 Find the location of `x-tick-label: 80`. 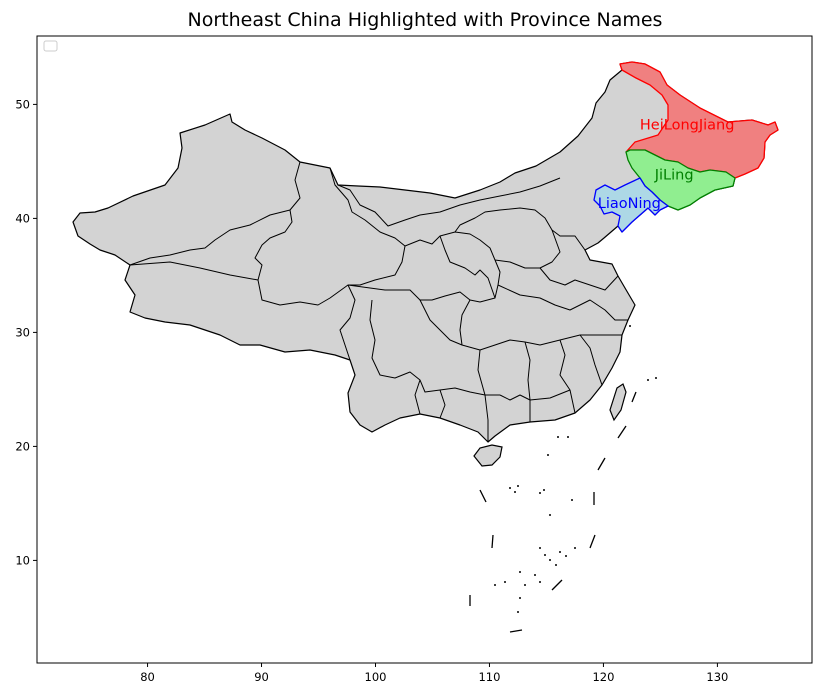

x-tick-label: 80 is located at coordinates (147, 677).